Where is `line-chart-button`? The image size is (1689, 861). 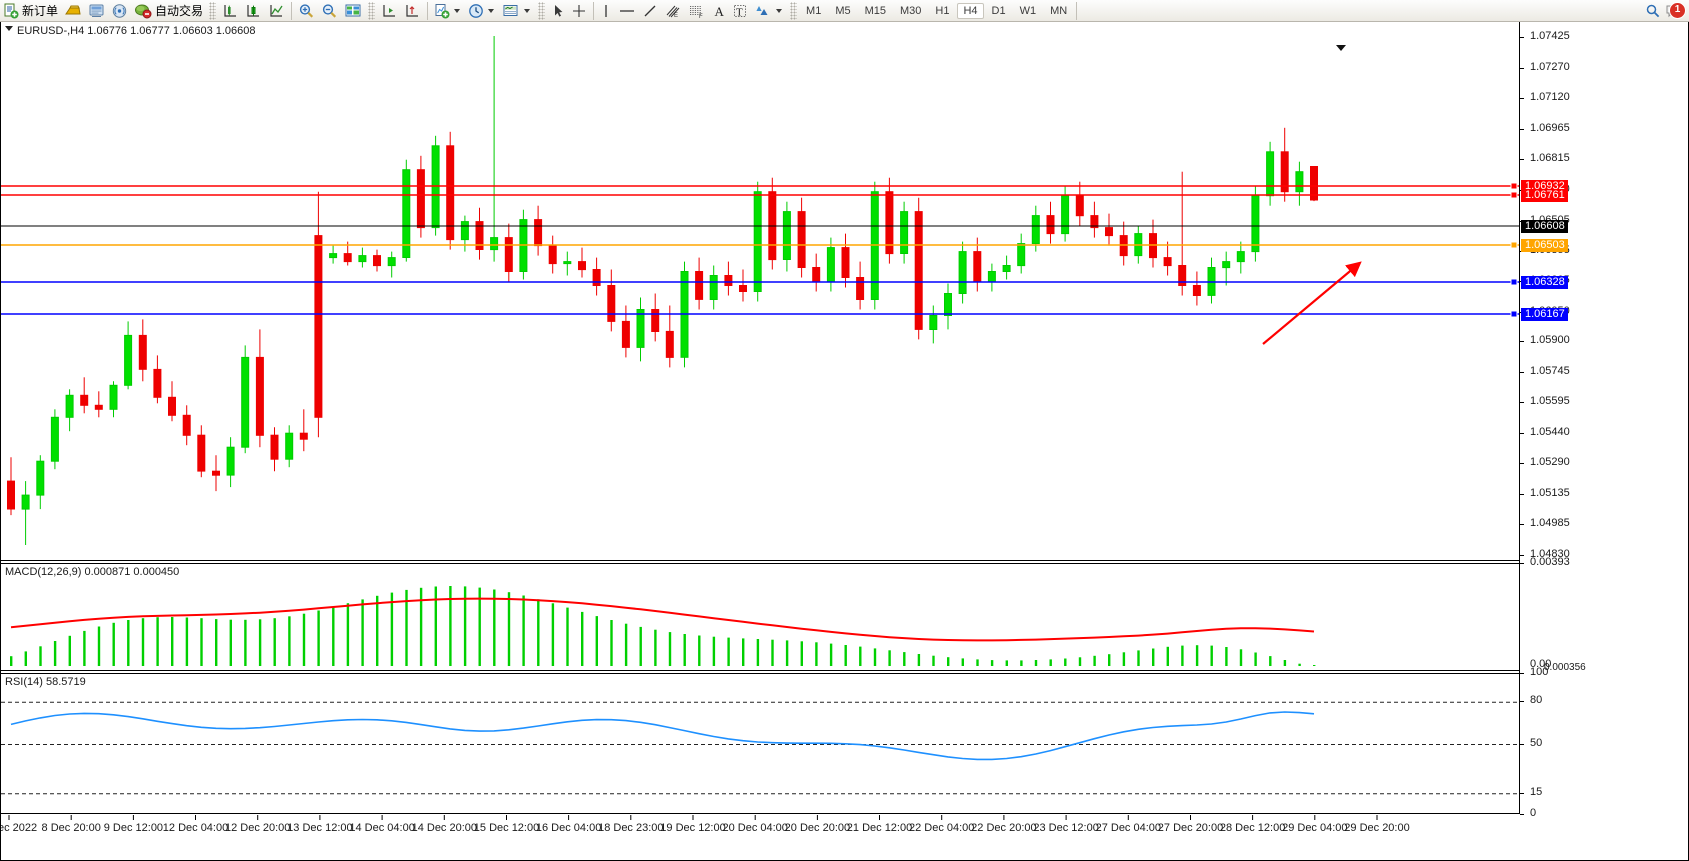 line-chart-button is located at coordinates (276, 11).